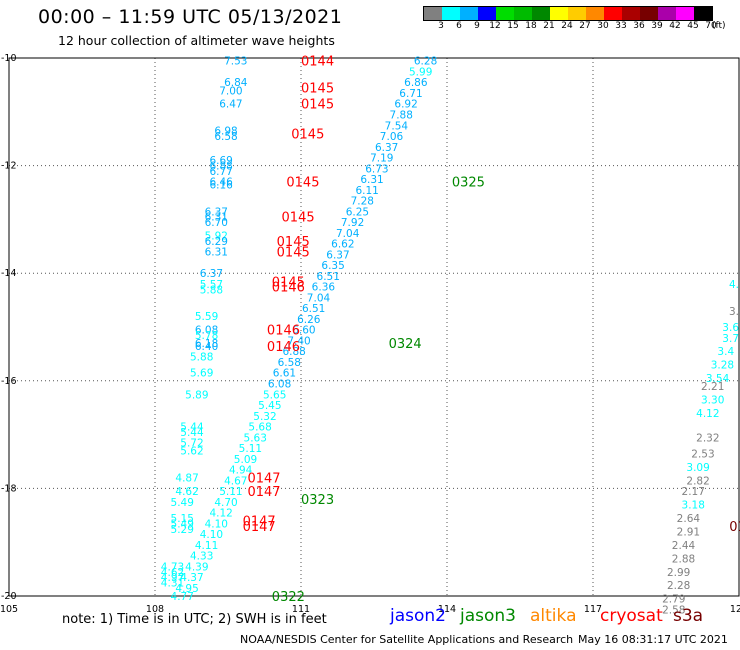 The height and width of the screenshot is (650, 740). Describe the element at coordinates (182, 519) in the screenshot. I see `data-point-cryosat: 5.15` at that location.